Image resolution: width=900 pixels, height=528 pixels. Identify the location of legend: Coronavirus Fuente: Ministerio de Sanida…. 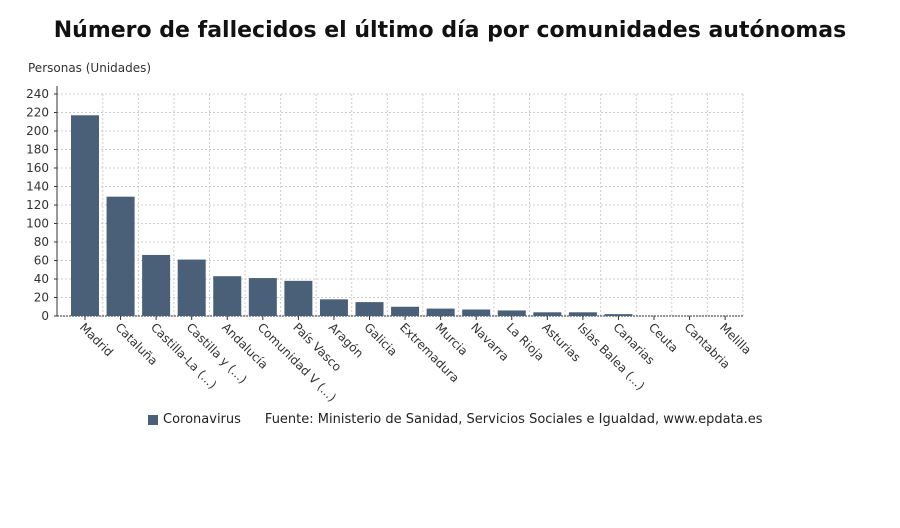
(455, 419).